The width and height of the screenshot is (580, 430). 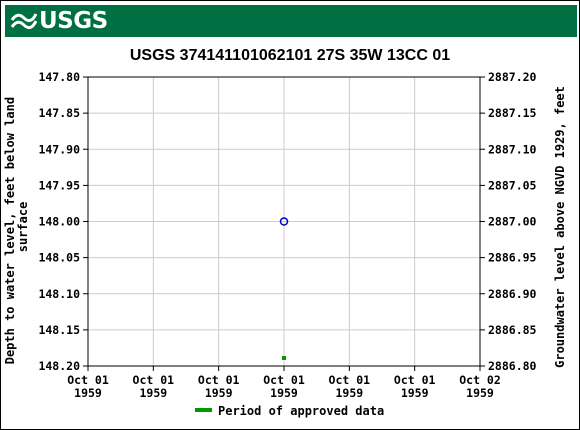 What do you see at coordinates (73, 21) in the screenshot?
I see `usgs-logo-text: USGS` at bounding box center [73, 21].